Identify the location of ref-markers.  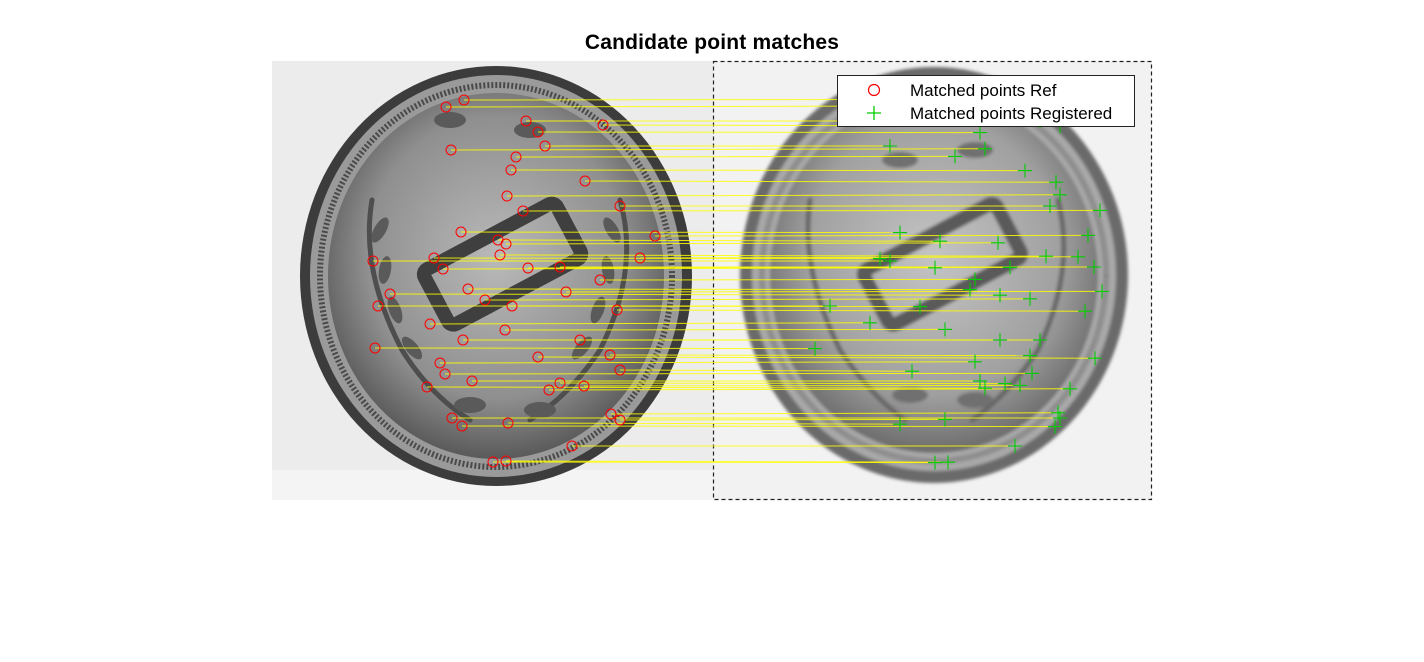
(514, 281).